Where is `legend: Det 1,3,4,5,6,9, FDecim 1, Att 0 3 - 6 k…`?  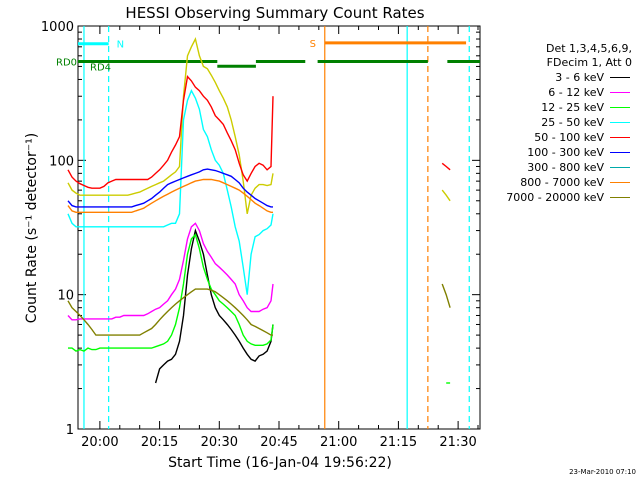 legend: Det 1,3,4,5,6,9, FDecim 1, Att 0 3 - 6 k… is located at coordinates (566, 123).